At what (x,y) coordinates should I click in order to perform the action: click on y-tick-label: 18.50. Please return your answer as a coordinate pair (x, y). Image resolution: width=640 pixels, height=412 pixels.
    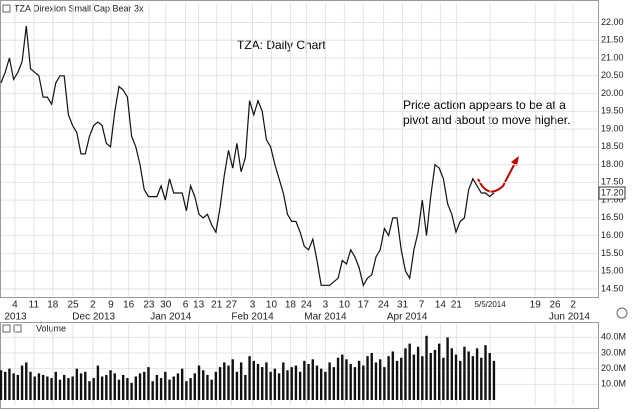
    Looking at the image, I should click on (612, 146).